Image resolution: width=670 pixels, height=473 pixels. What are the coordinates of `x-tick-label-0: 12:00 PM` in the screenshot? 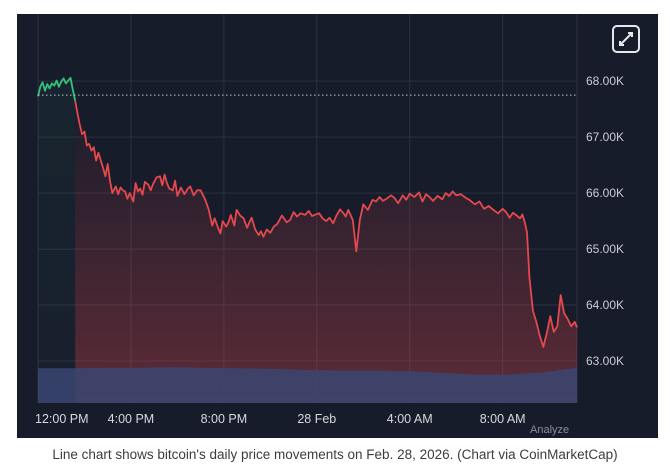 It's located at (62, 419).